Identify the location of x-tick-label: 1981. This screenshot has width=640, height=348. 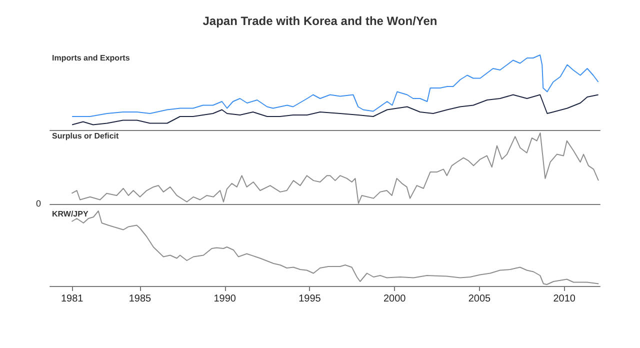
(72, 299).